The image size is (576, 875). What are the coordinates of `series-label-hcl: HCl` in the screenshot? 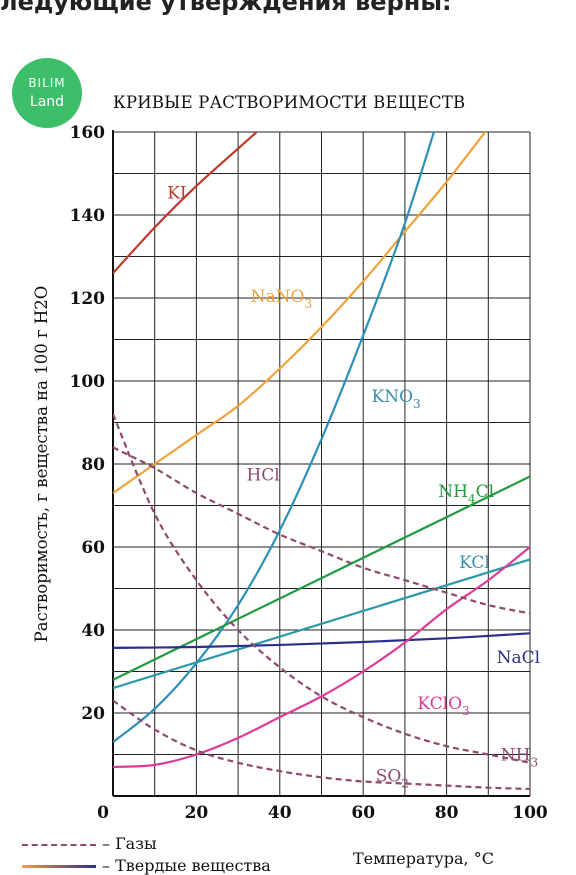 It's located at (262, 476).